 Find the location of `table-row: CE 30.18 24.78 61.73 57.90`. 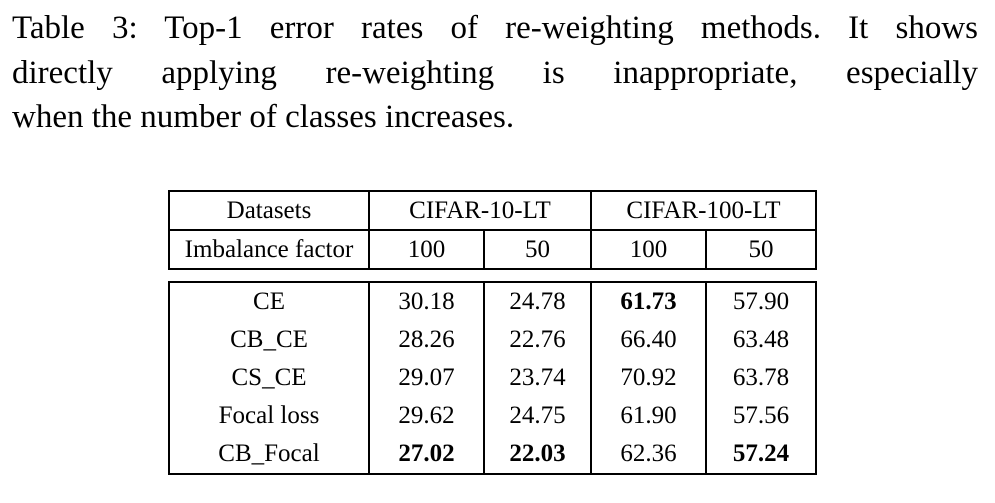

table-row: CE 30.18 24.78 61.73 57.90 is located at coordinates (492, 301).